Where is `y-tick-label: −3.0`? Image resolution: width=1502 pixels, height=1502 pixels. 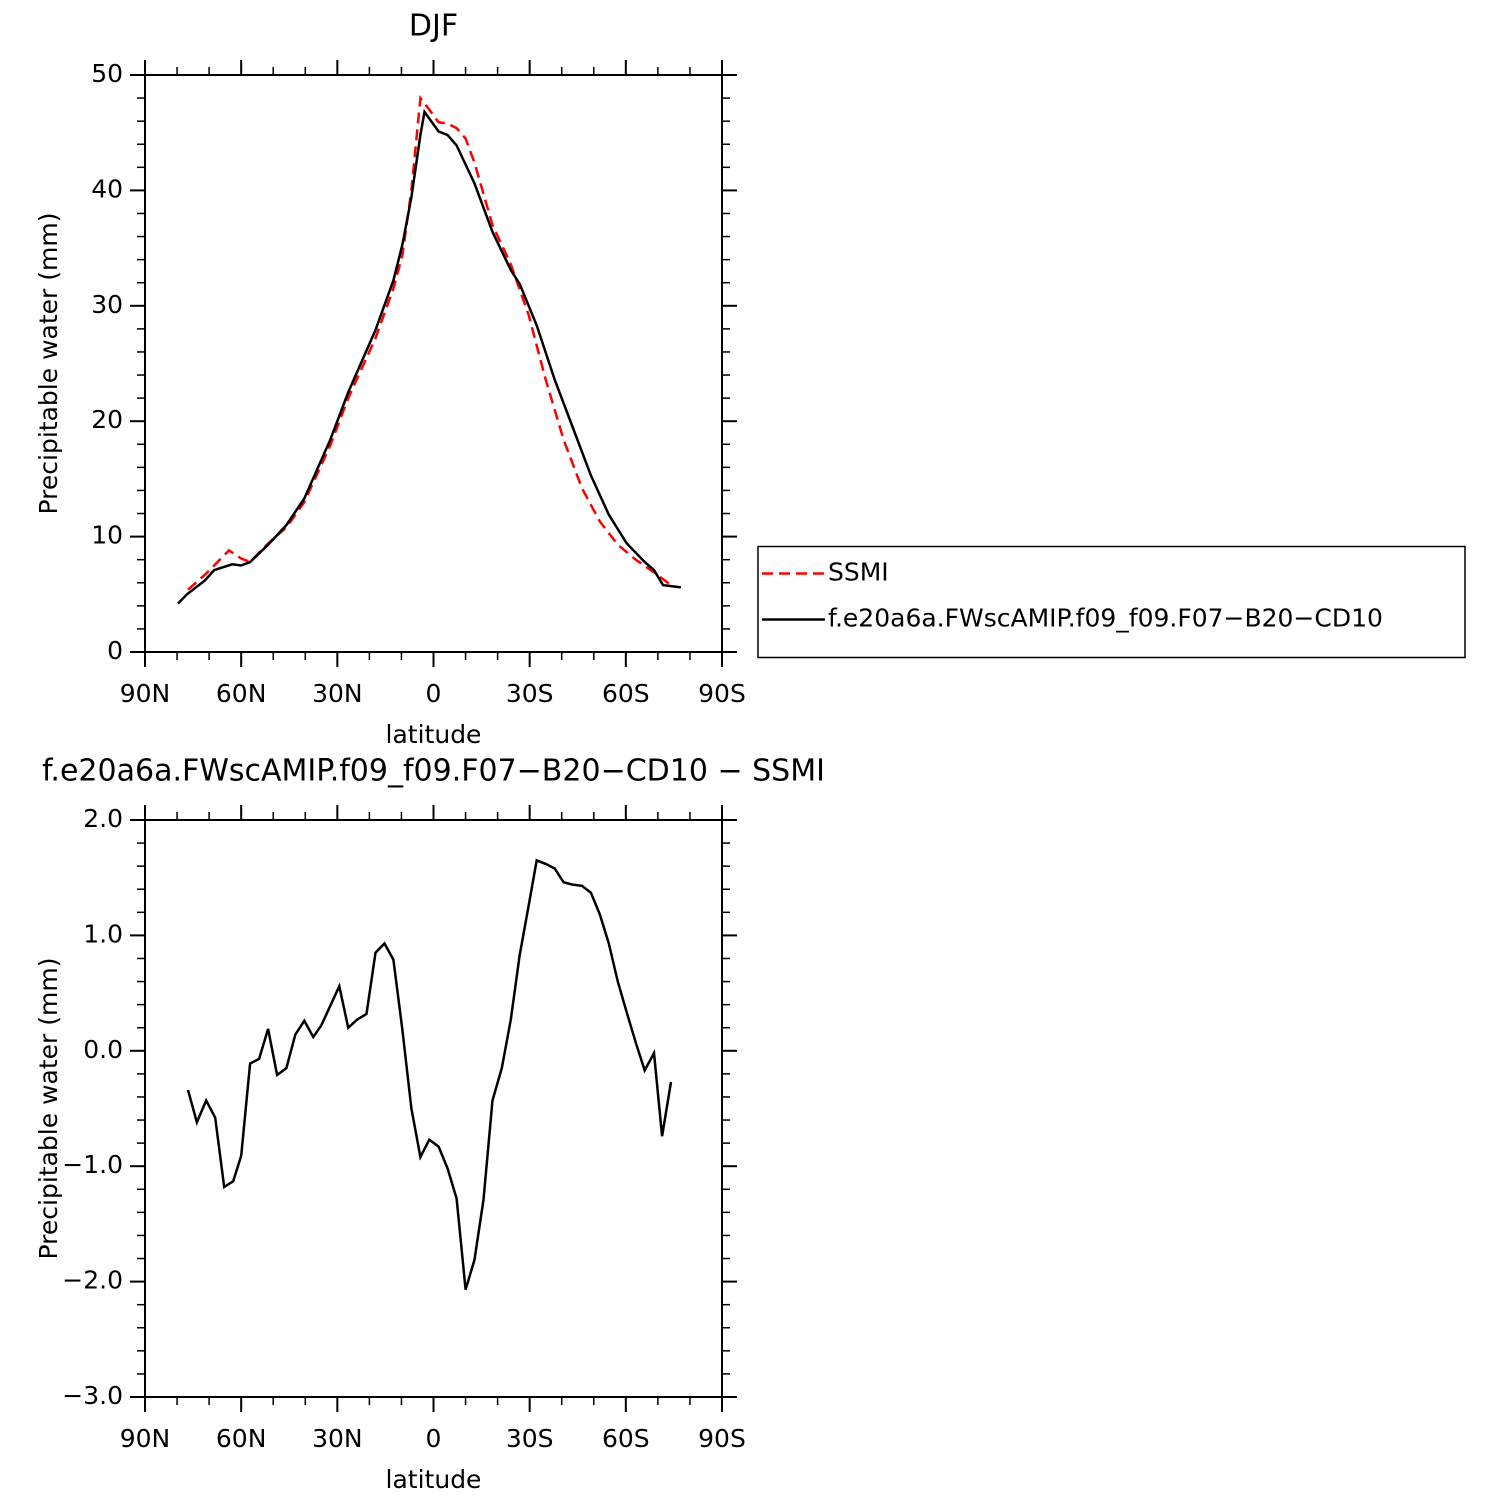 y-tick-label: −3.0 is located at coordinates (92, 1395).